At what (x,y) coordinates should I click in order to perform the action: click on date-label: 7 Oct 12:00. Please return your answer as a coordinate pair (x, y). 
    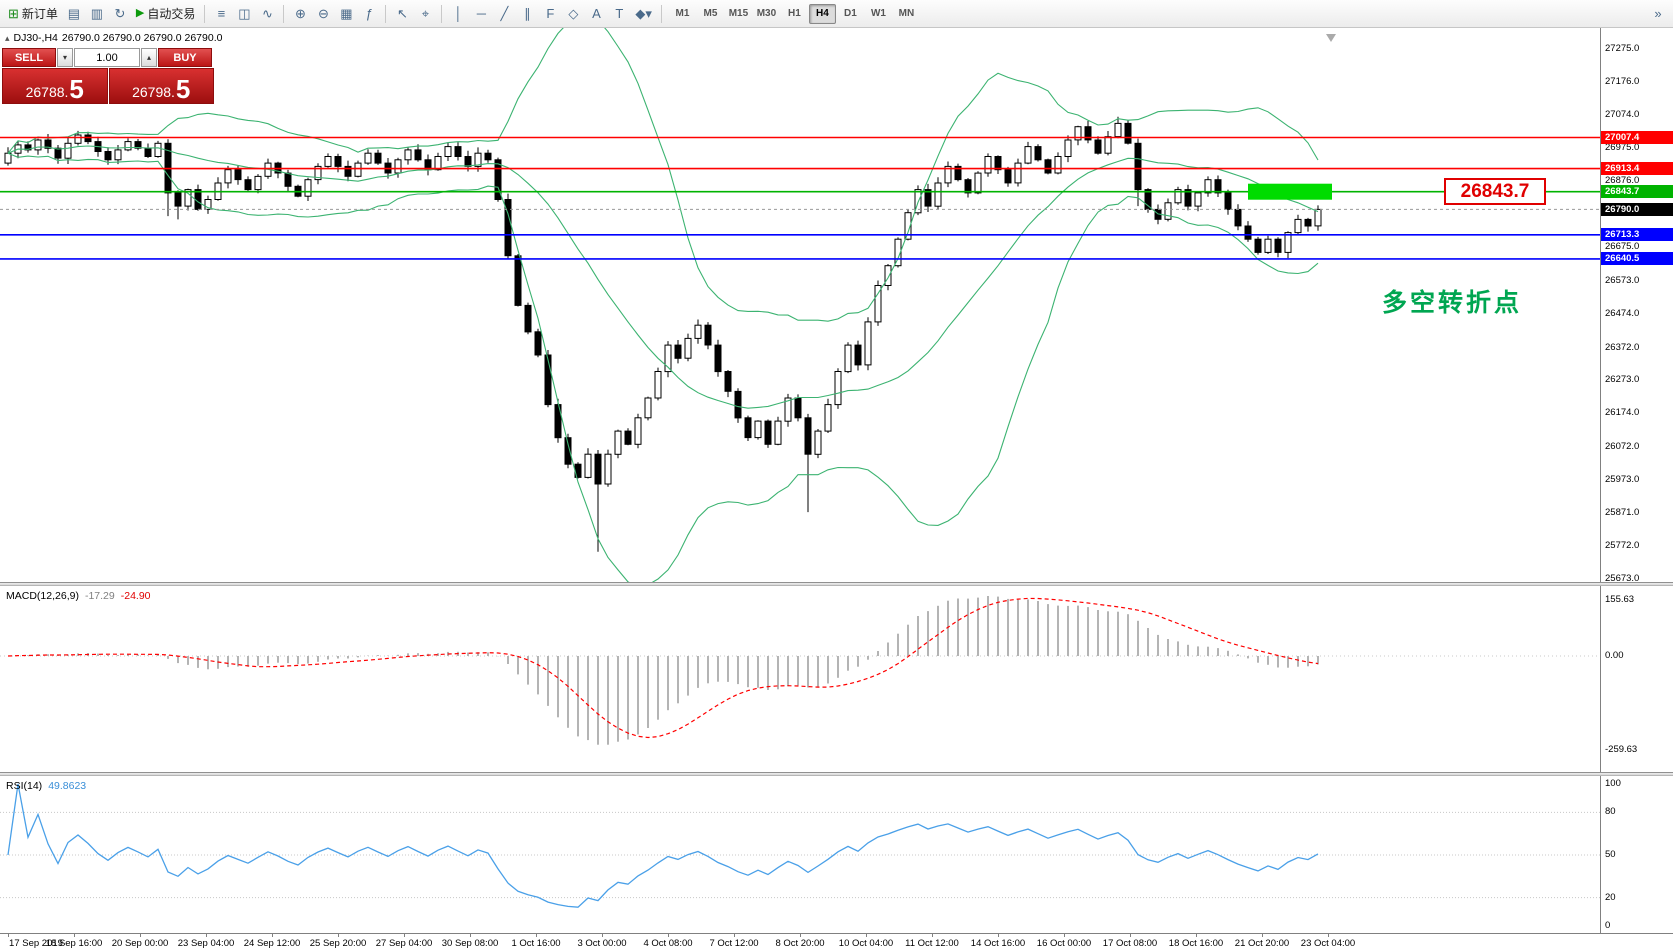
    Looking at the image, I should click on (734, 943).